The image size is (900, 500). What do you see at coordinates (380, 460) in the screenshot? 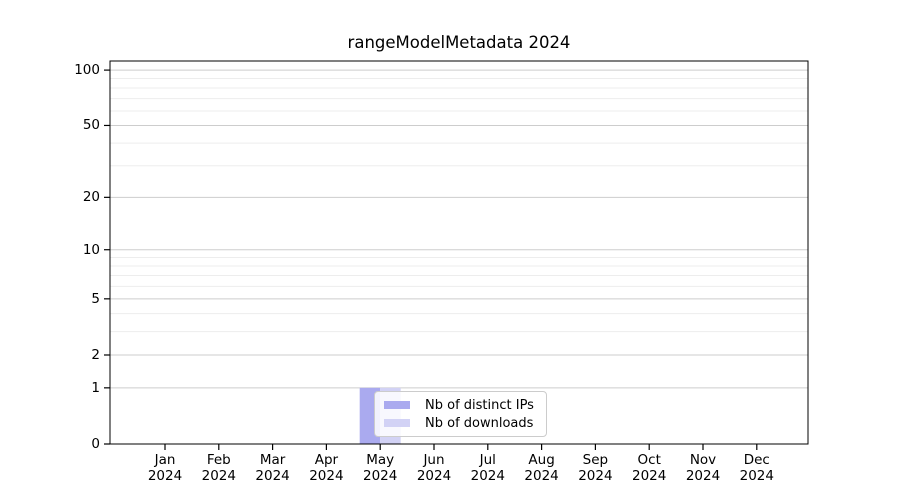
I see `x-tick-month: May` at bounding box center [380, 460].